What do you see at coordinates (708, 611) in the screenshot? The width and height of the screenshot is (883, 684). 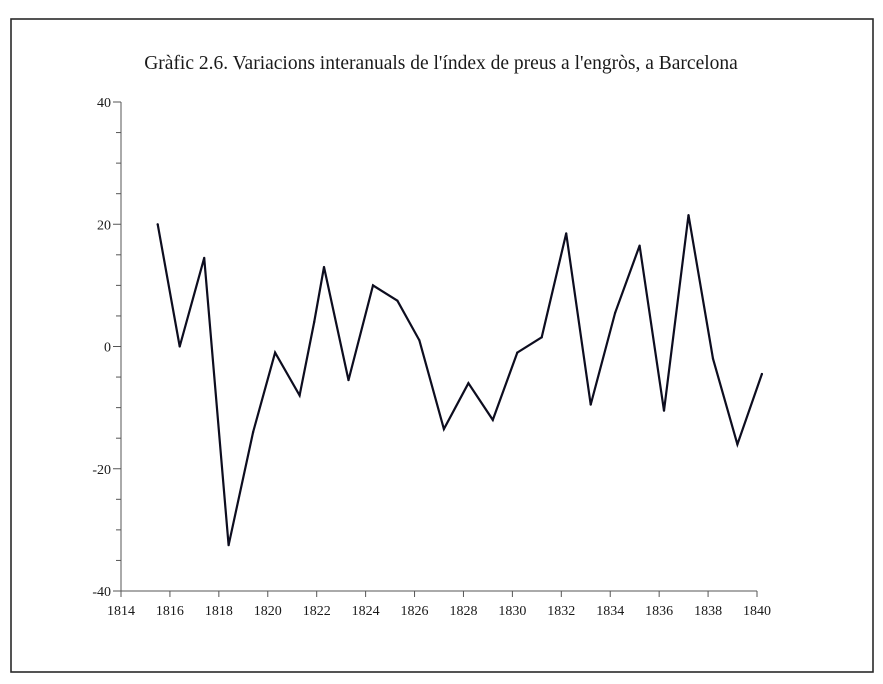 I see `x-tick-label: 1838` at bounding box center [708, 611].